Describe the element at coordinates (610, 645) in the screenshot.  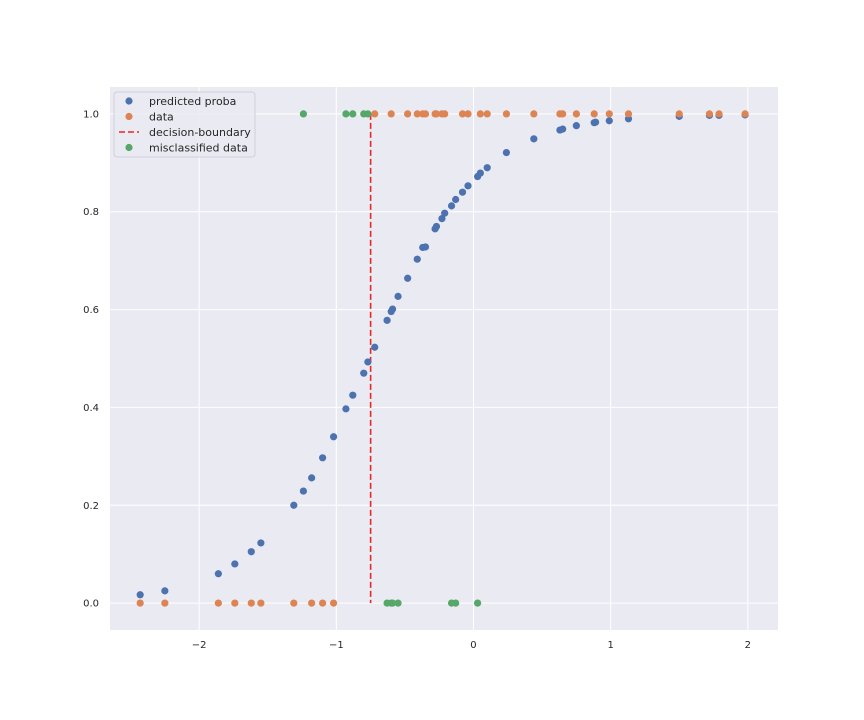
I see `x-tick-label: 1` at that location.